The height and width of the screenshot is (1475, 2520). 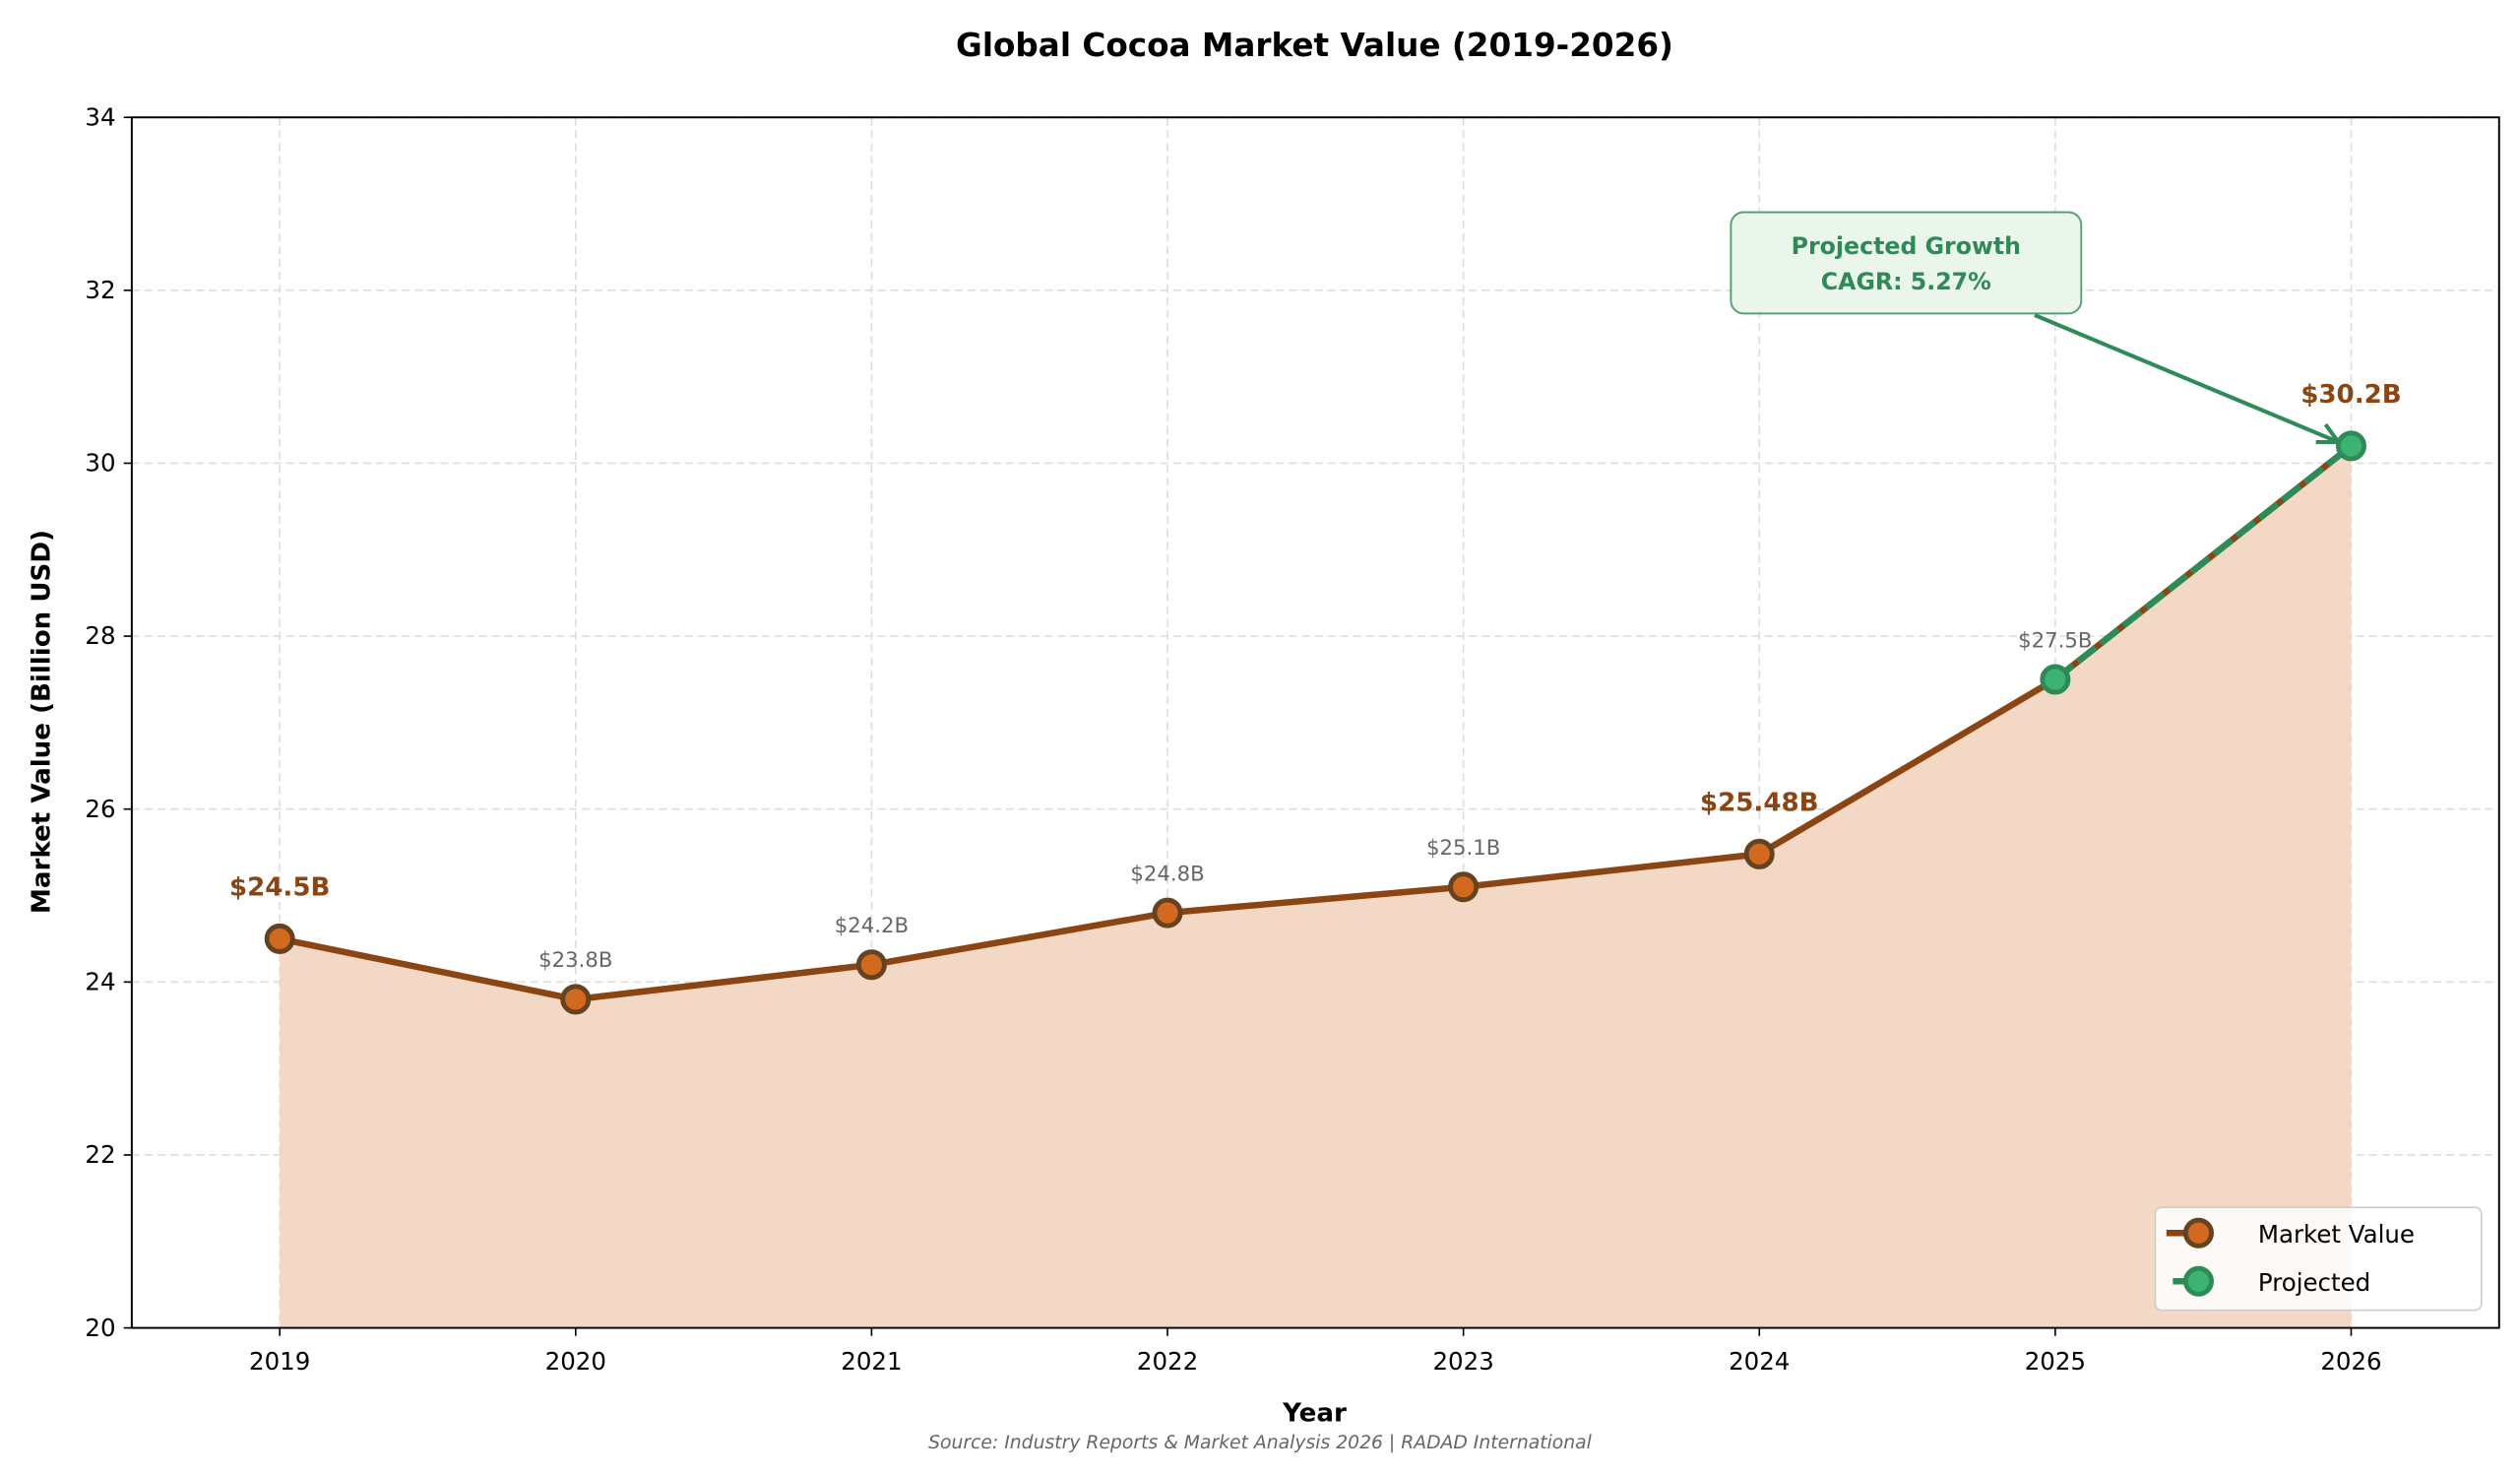 I want to click on data-label: $24.8B, so click(x=1167, y=874).